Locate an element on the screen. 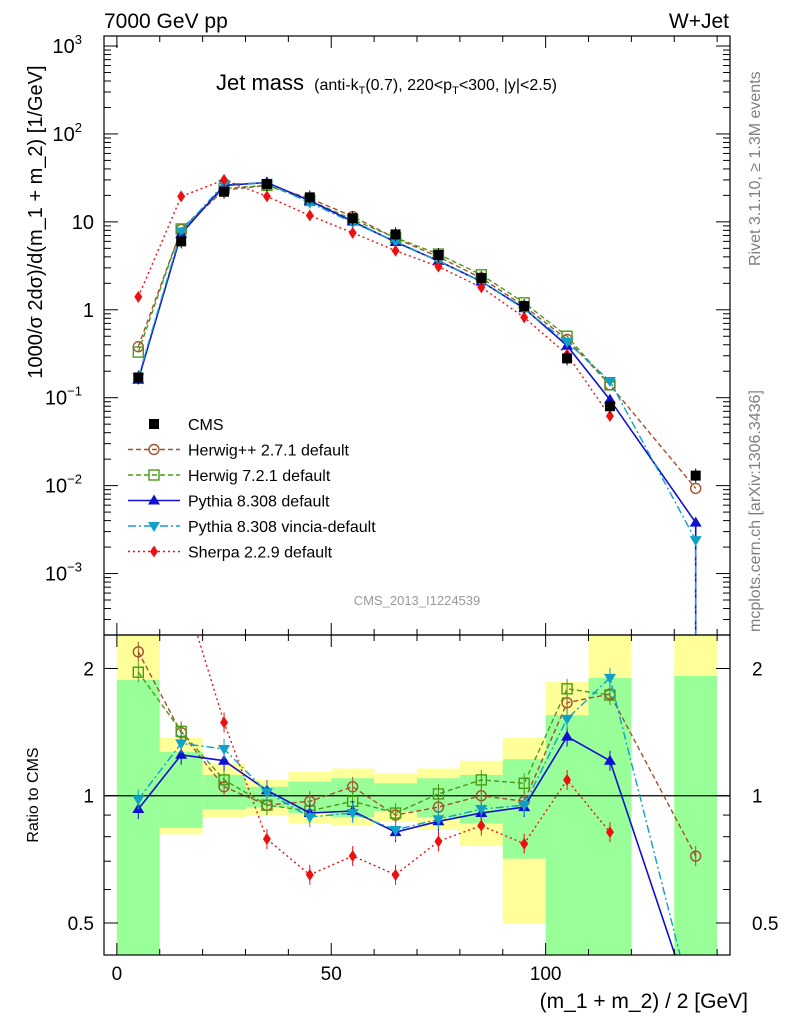 Image resolution: width=786 pixels, height=1024 pixels. ratio-line-herwig7 is located at coordinates (374, 742).